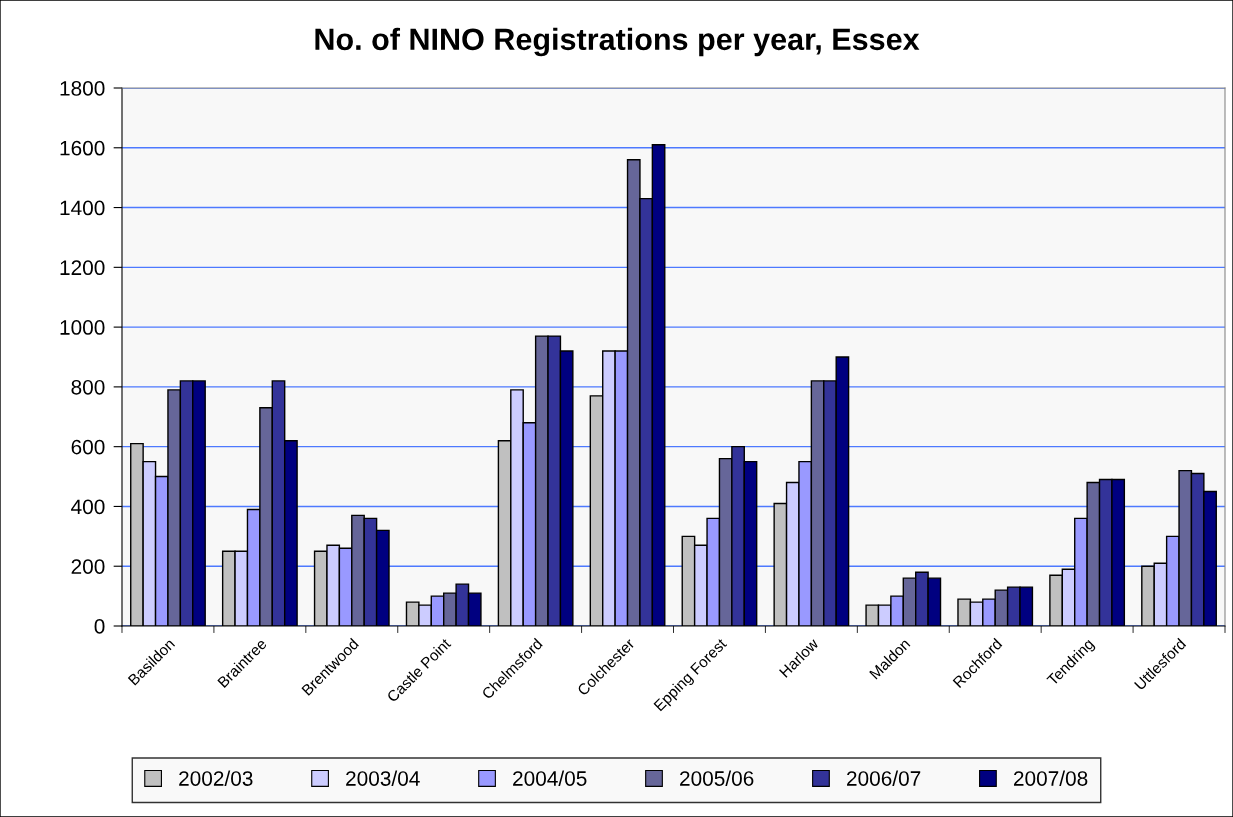 The width and height of the screenshot is (1233, 817). I want to click on y-tick-label: 200, so click(88, 566).